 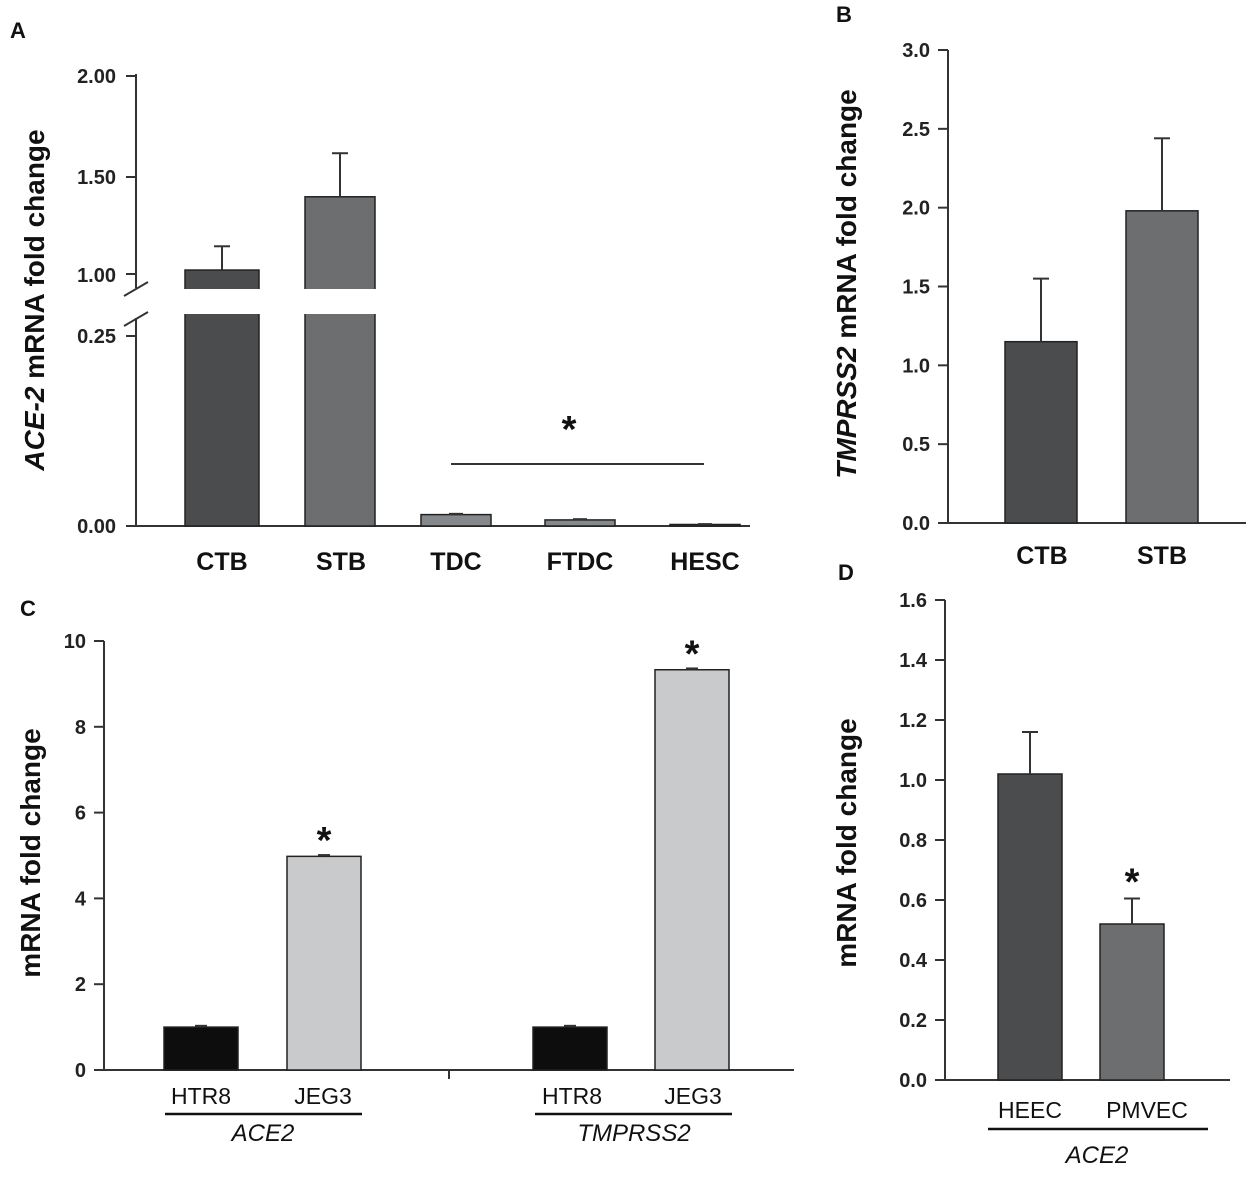 I want to click on panel-a-break-gap, so click(x=285, y=301).